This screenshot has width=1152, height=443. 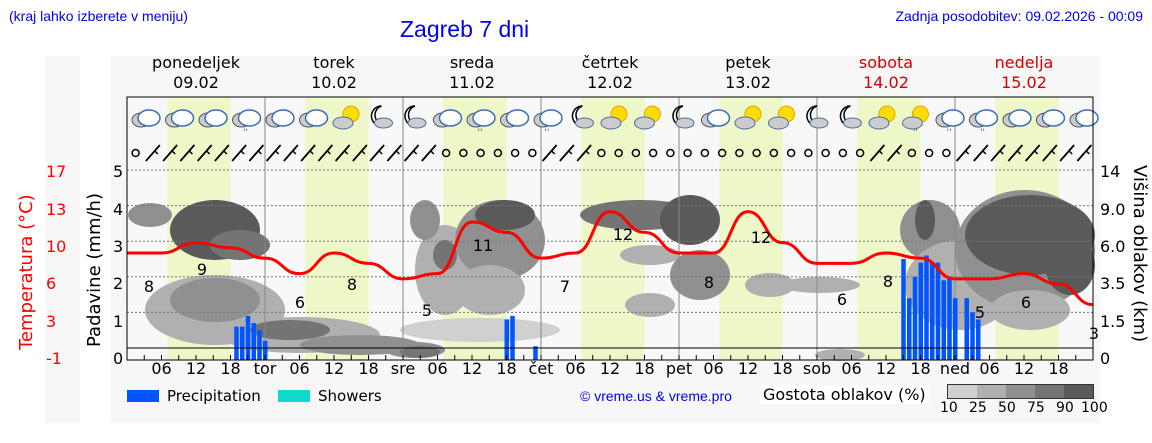 I want to click on day-name: nedelja, so click(x=1024, y=62).